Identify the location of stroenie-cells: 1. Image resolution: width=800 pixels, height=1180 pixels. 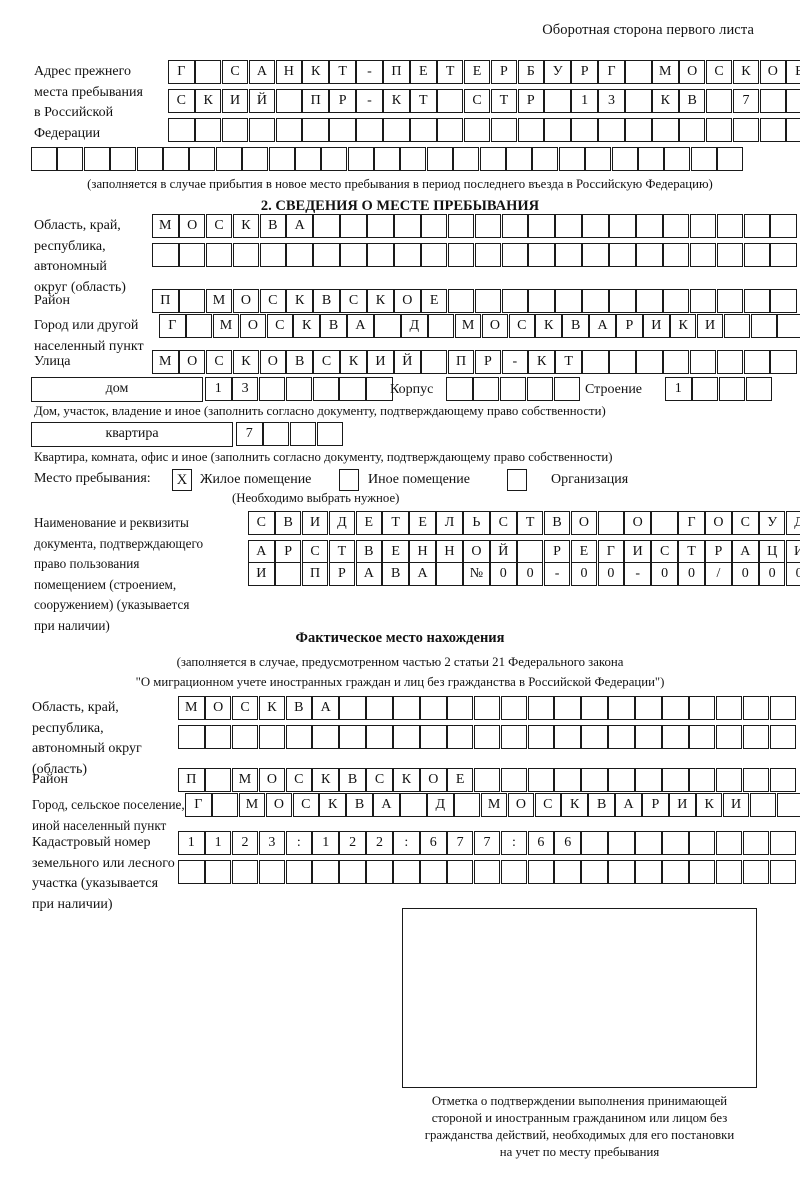
(719, 389).